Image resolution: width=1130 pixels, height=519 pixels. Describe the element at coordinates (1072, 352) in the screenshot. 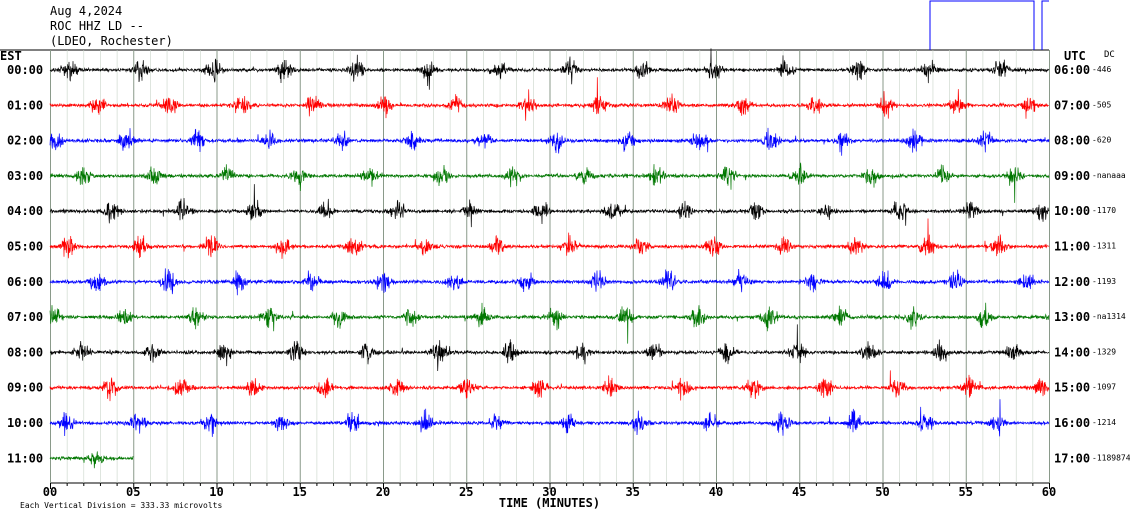

I see `utc-row-label: 14:00` at that location.